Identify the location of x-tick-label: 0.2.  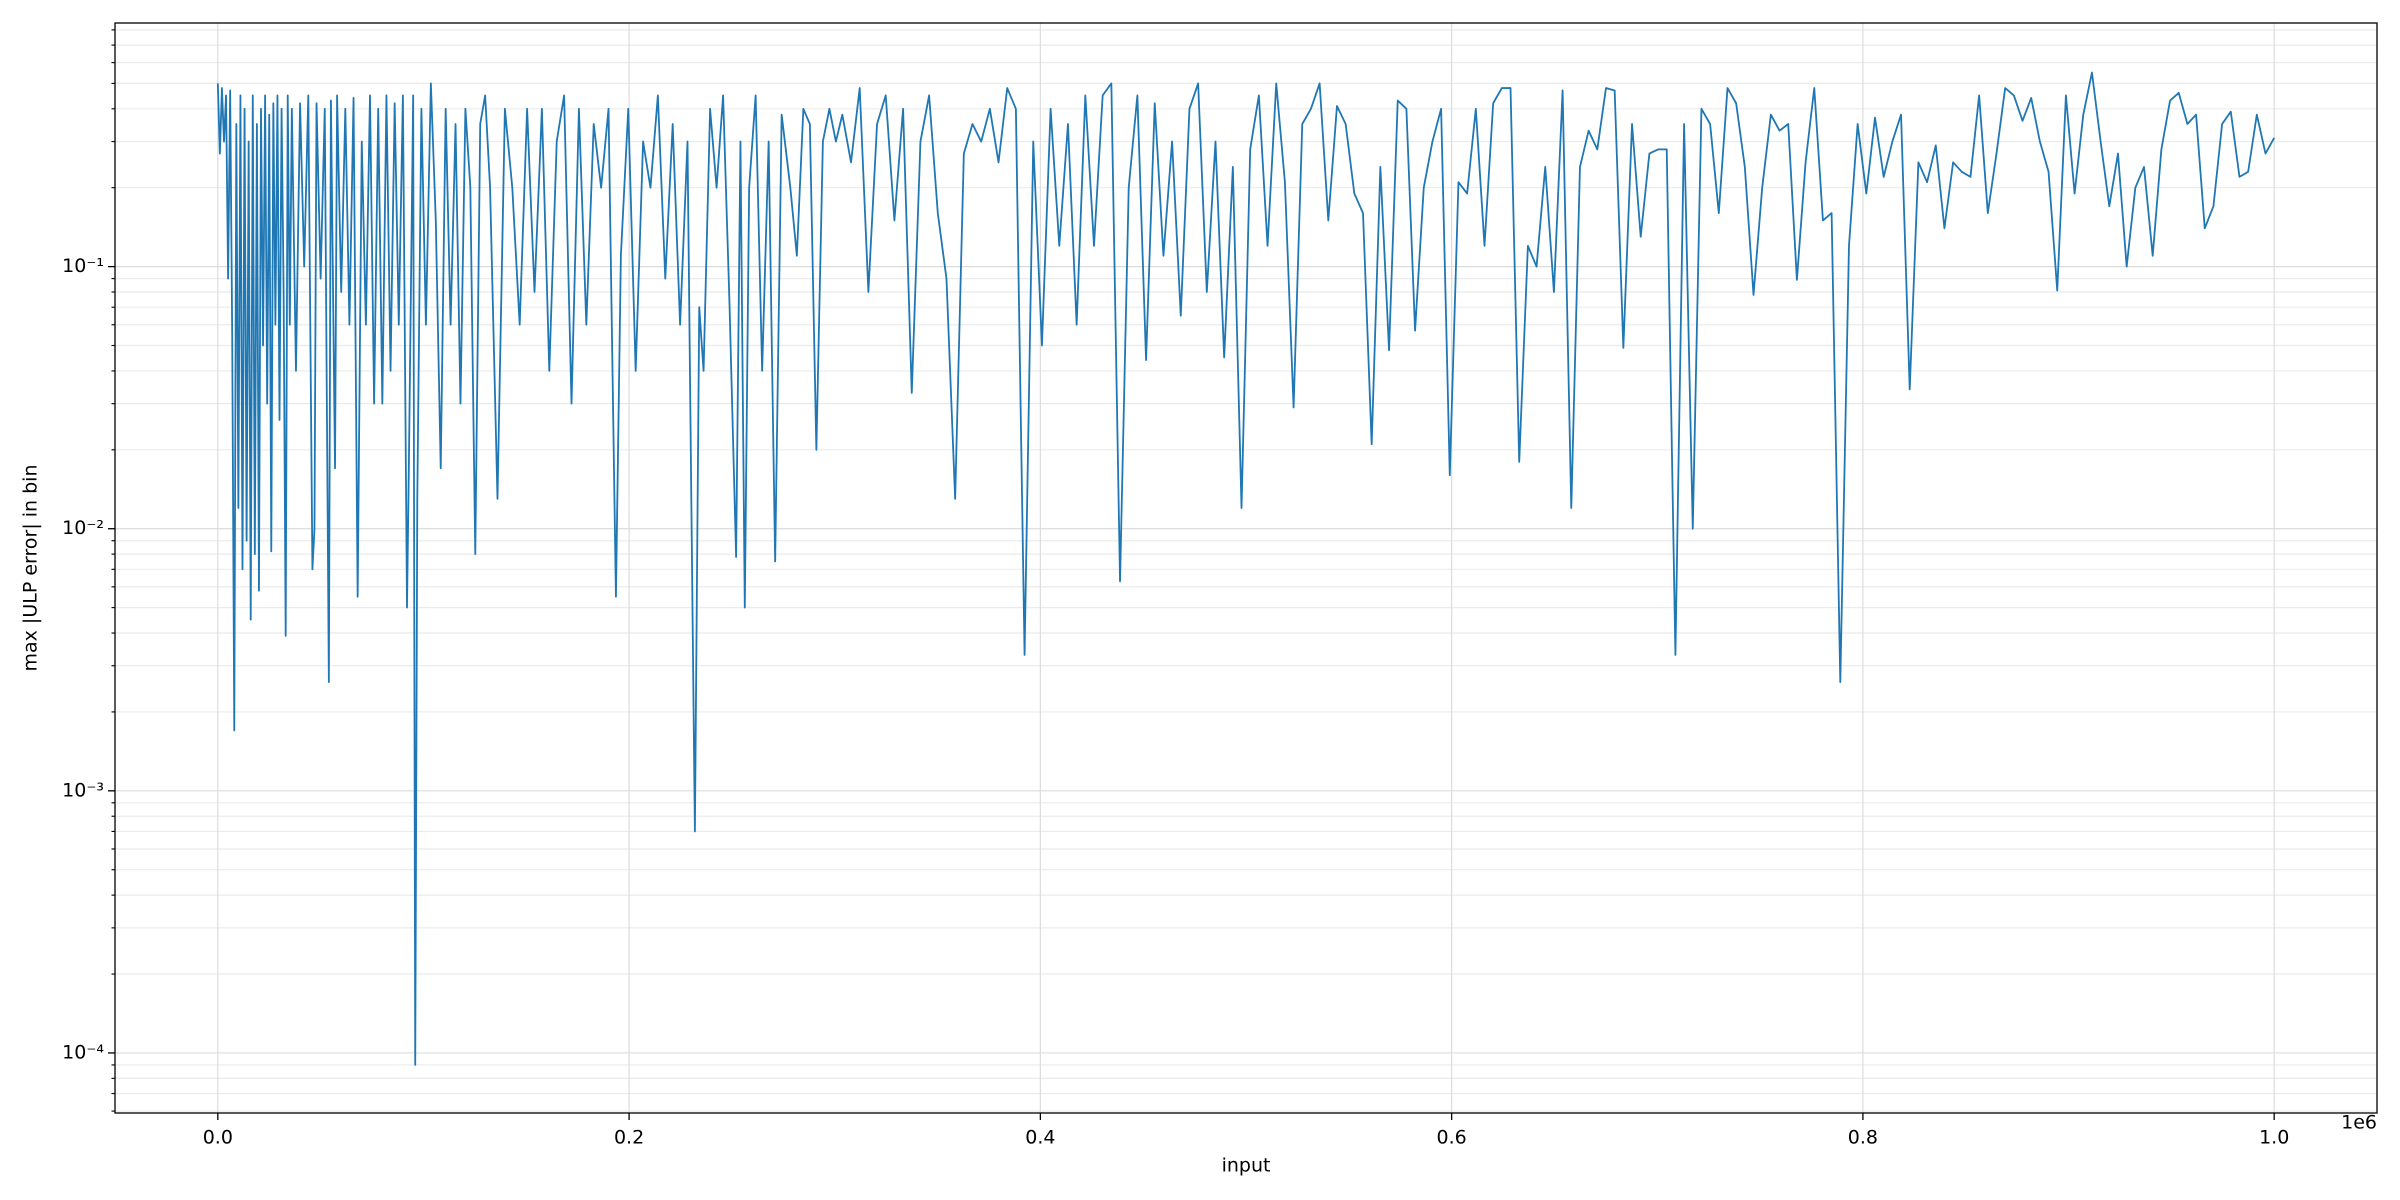
(629, 1138).